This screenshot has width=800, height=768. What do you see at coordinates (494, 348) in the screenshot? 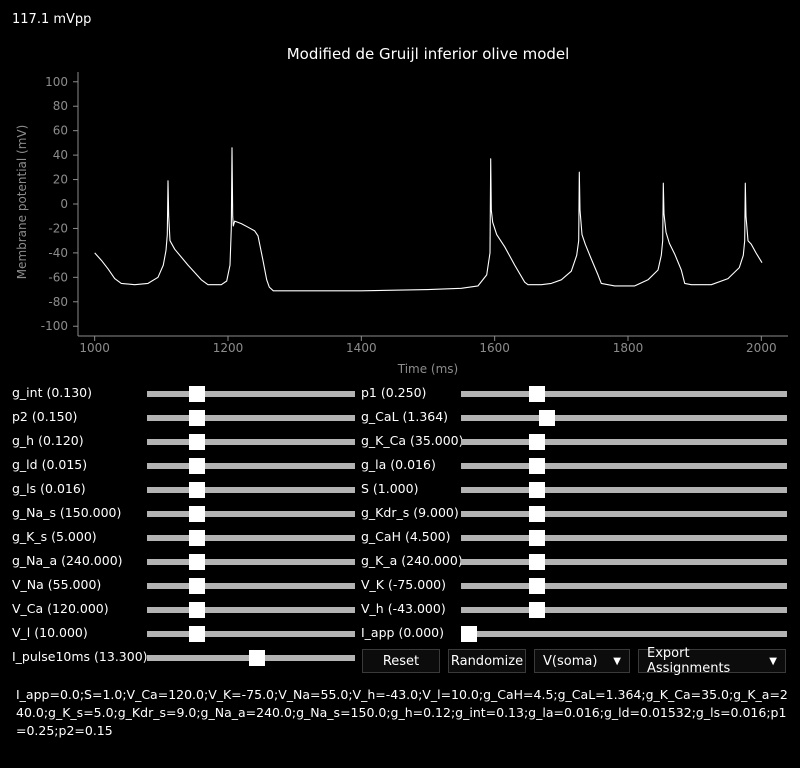
I see `x-tick-label: 1600` at bounding box center [494, 348].